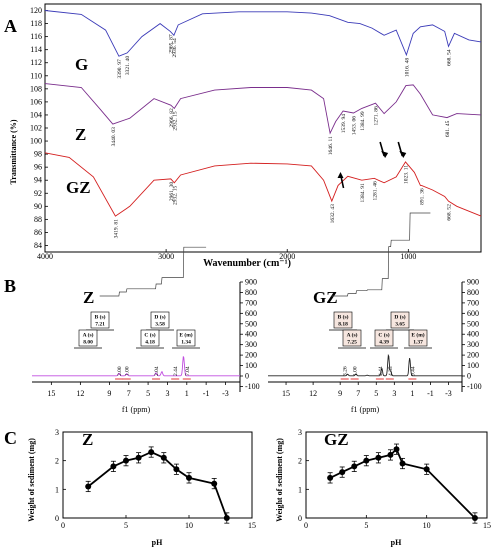  I want to click on peak-label: 1646. 11, so click(331, 145).